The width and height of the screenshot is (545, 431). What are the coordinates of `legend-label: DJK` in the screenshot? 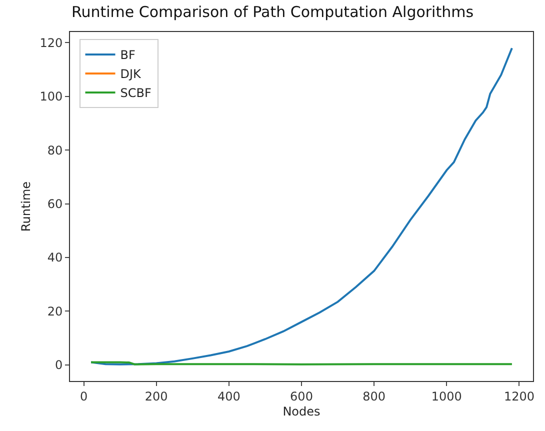 It's located at (131, 74).